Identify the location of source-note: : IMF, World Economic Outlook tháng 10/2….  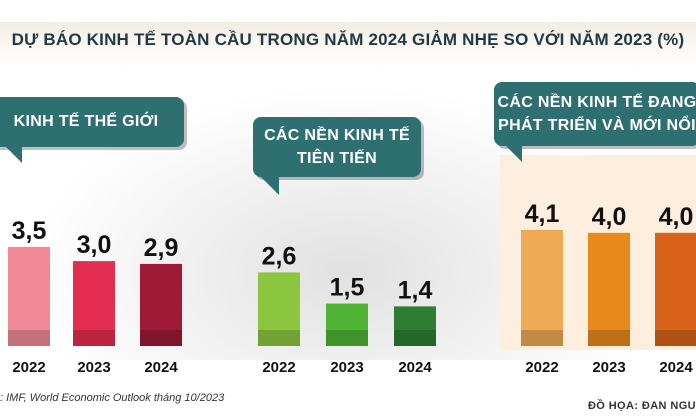
(112, 398).